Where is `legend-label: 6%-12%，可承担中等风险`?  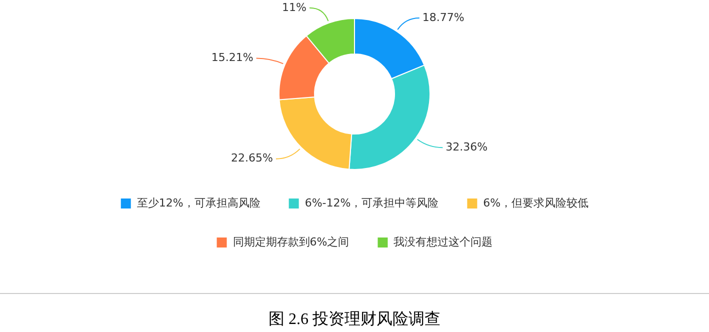 legend-label: 6%-12%，可承担中等风险 is located at coordinates (371, 203).